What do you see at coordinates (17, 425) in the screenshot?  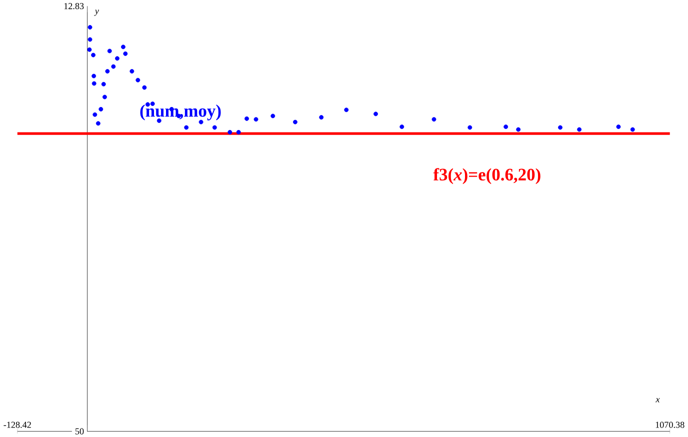 I see `x-tick-label: -128.42` at bounding box center [17, 425].